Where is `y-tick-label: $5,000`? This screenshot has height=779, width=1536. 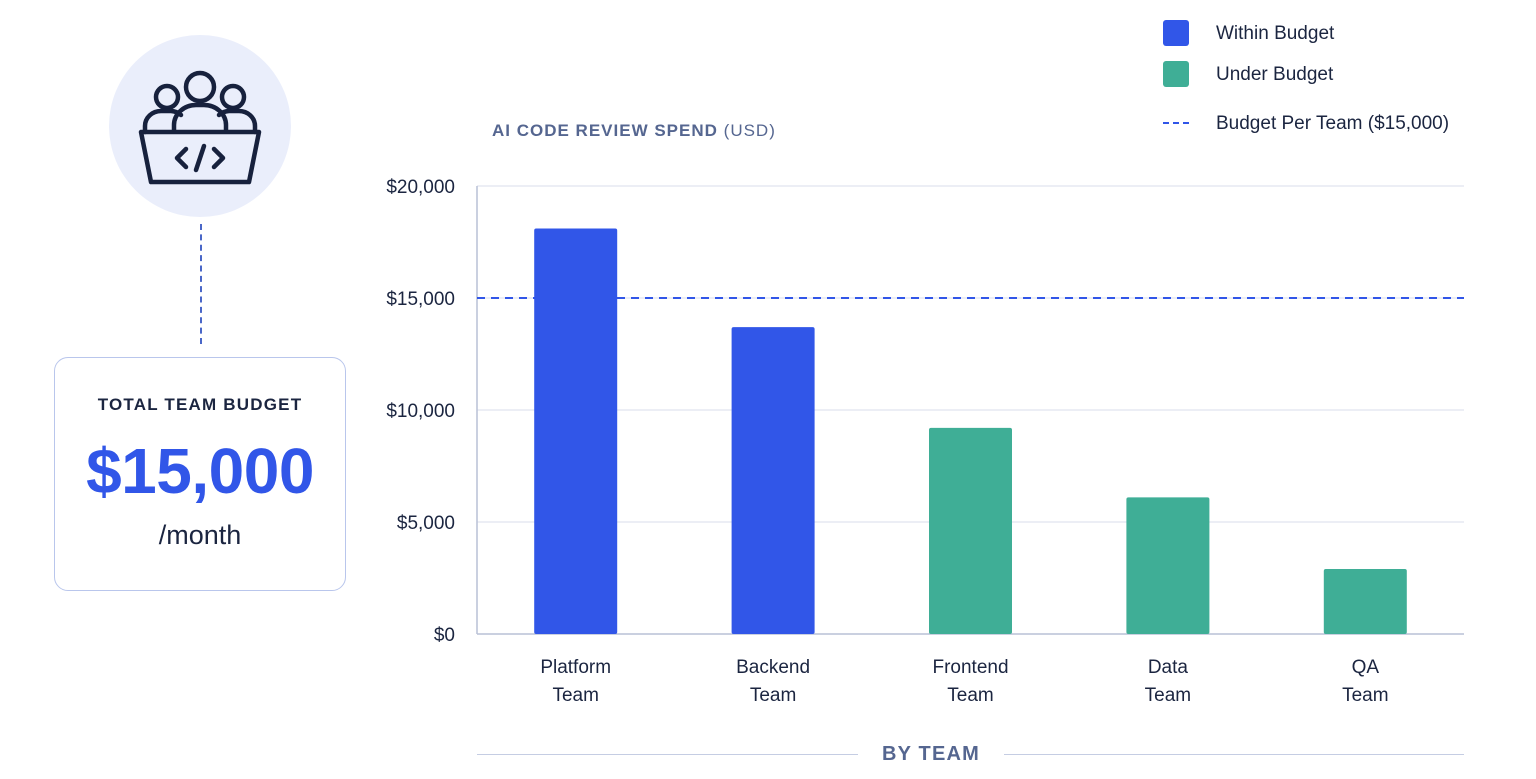
y-tick-label: $5,000 is located at coordinates (426, 523).